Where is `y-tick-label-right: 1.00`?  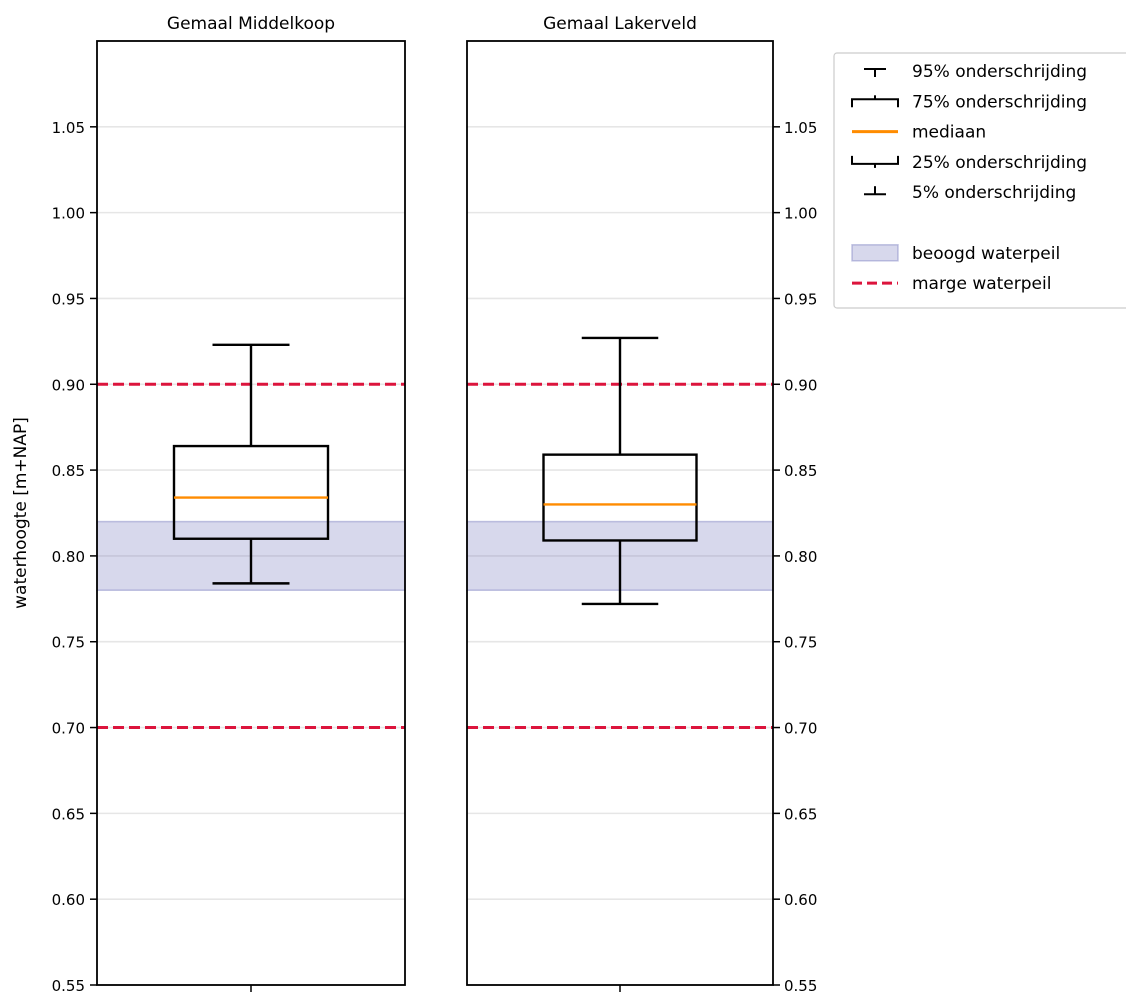 y-tick-label-right: 1.00 is located at coordinates (800, 214).